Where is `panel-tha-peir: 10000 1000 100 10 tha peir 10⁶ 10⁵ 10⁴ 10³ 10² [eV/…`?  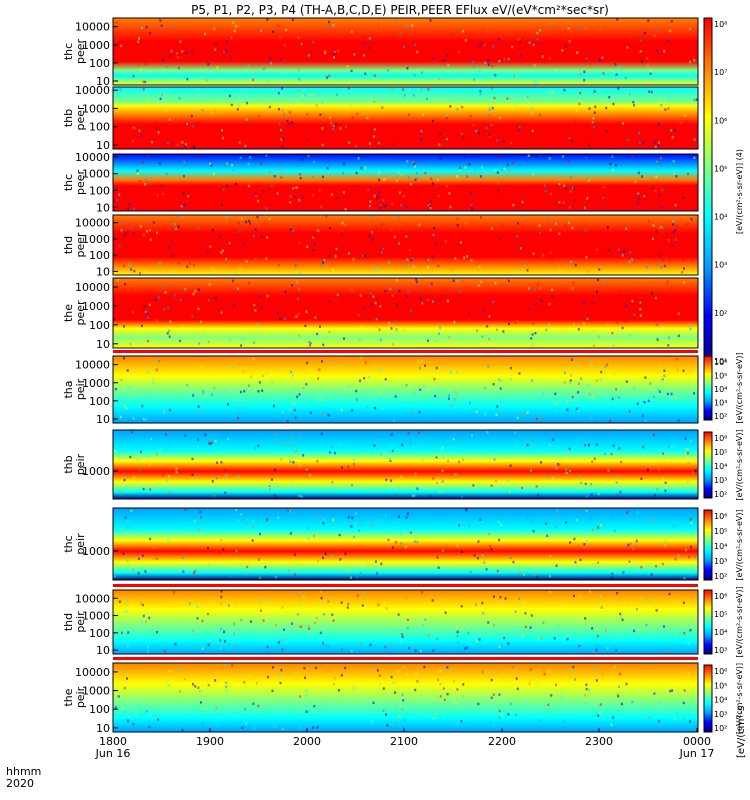 panel-tha-peir: 10000 1000 100 10 tha peir 10⁶ 10⁵ 10⁴ 10³ 10² [eV/… is located at coordinates (403, 388).